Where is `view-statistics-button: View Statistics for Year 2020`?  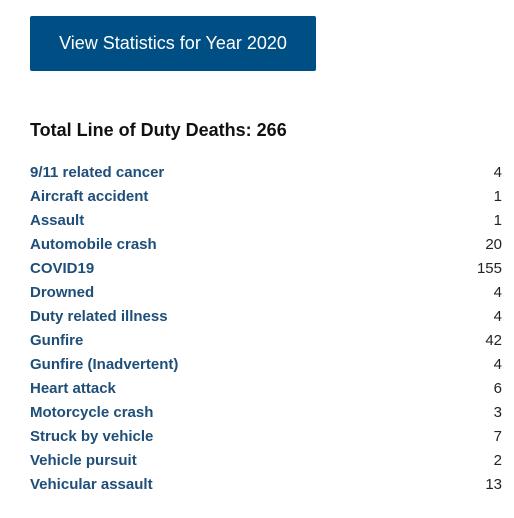
view-statistics-button: View Statistics for Year 2020 is located at coordinates (173, 43).